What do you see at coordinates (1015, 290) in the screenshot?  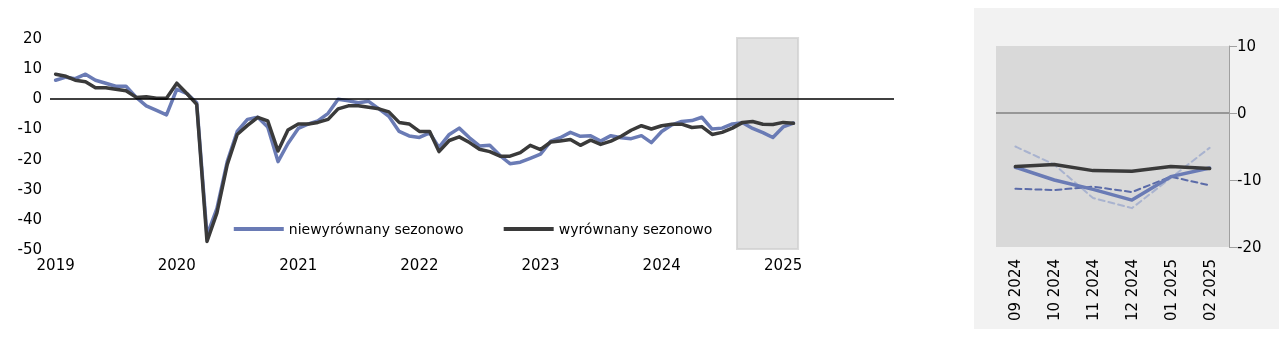 I see `x-tick-label: 09 2024` at bounding box center [1015, 290].